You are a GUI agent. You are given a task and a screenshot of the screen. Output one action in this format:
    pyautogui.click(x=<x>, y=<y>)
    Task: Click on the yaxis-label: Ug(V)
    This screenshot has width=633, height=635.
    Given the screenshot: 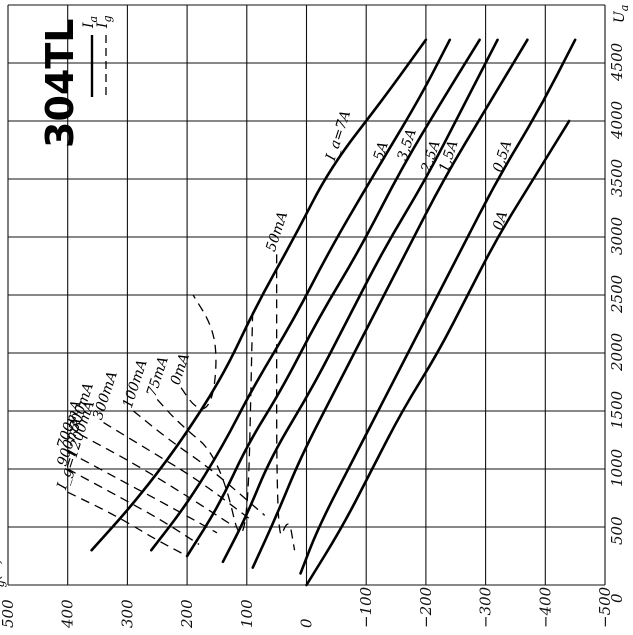 What is the action you would take?
    pyautogui.click(x=3, y=579)
    